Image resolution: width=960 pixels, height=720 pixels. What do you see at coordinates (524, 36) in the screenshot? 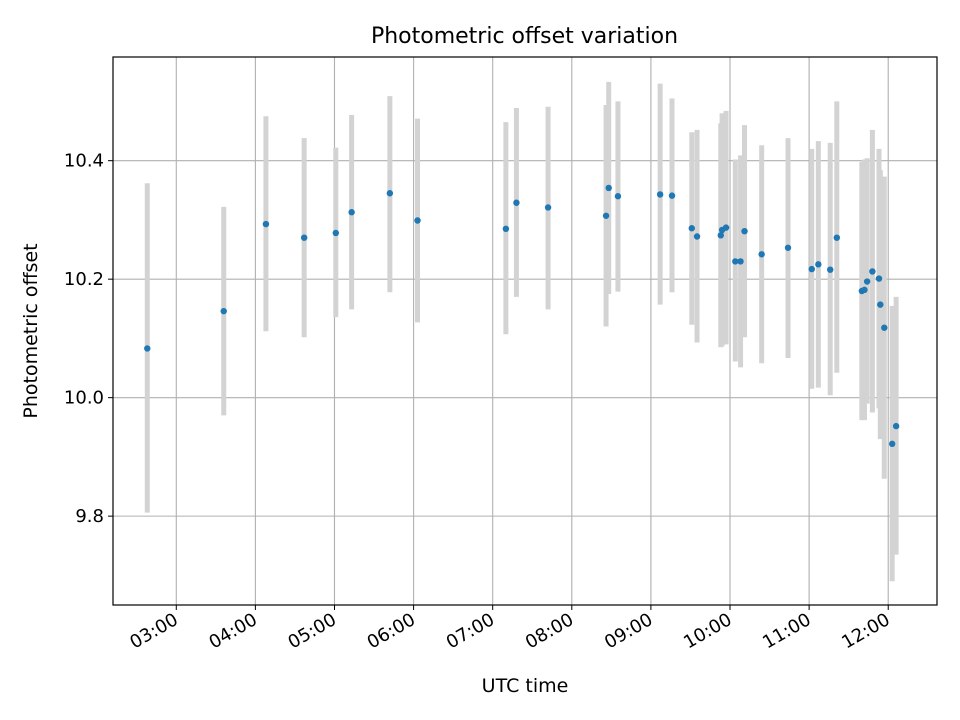
I see `chart-title: Photometric offset variation` at bounding box center [524, 36].